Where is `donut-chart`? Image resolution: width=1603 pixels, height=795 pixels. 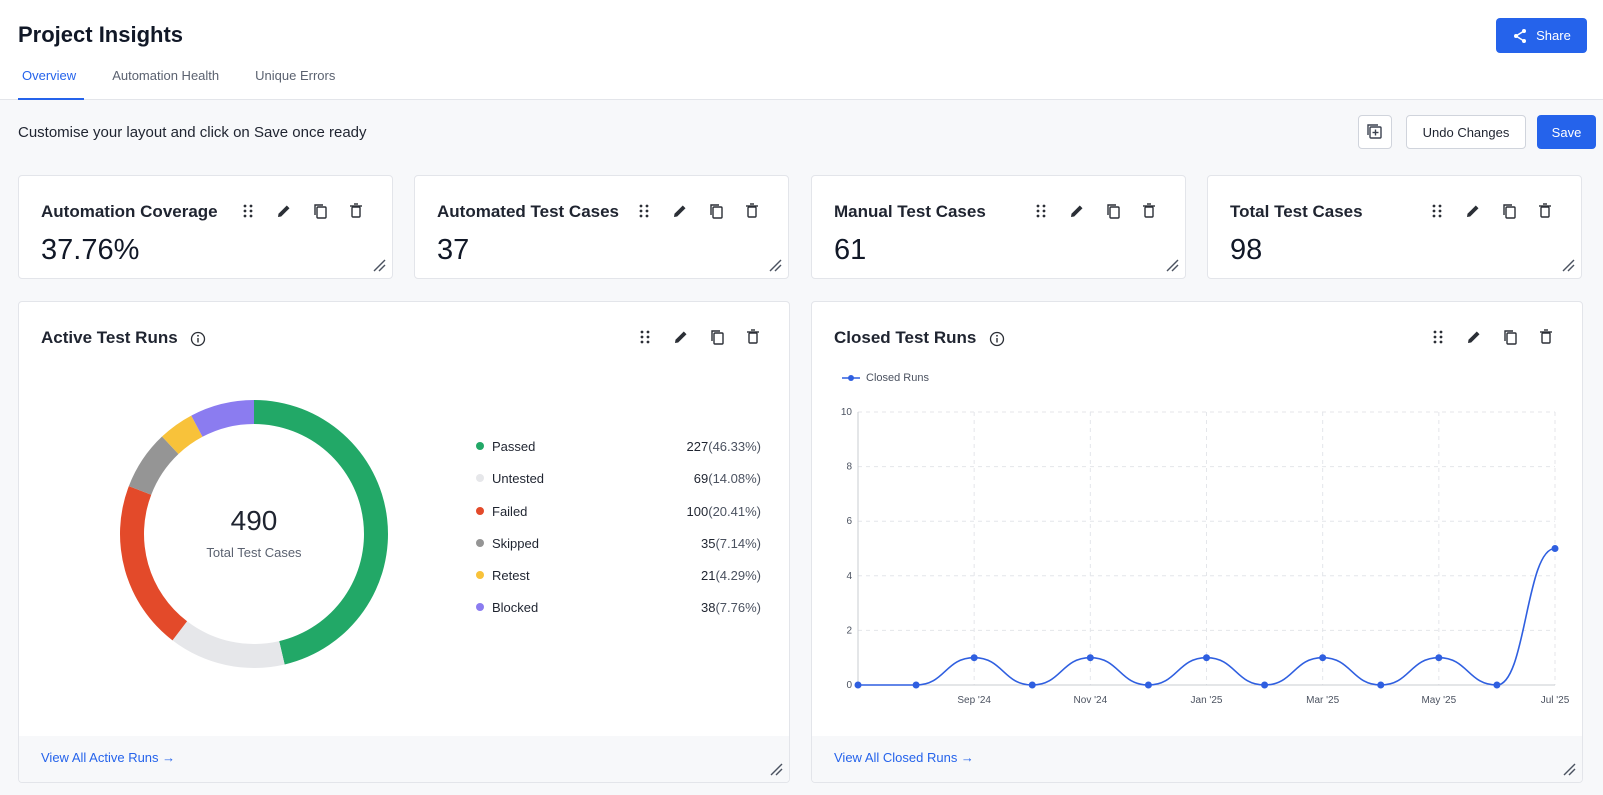
donut-chart is located at coordinates (254, 534).